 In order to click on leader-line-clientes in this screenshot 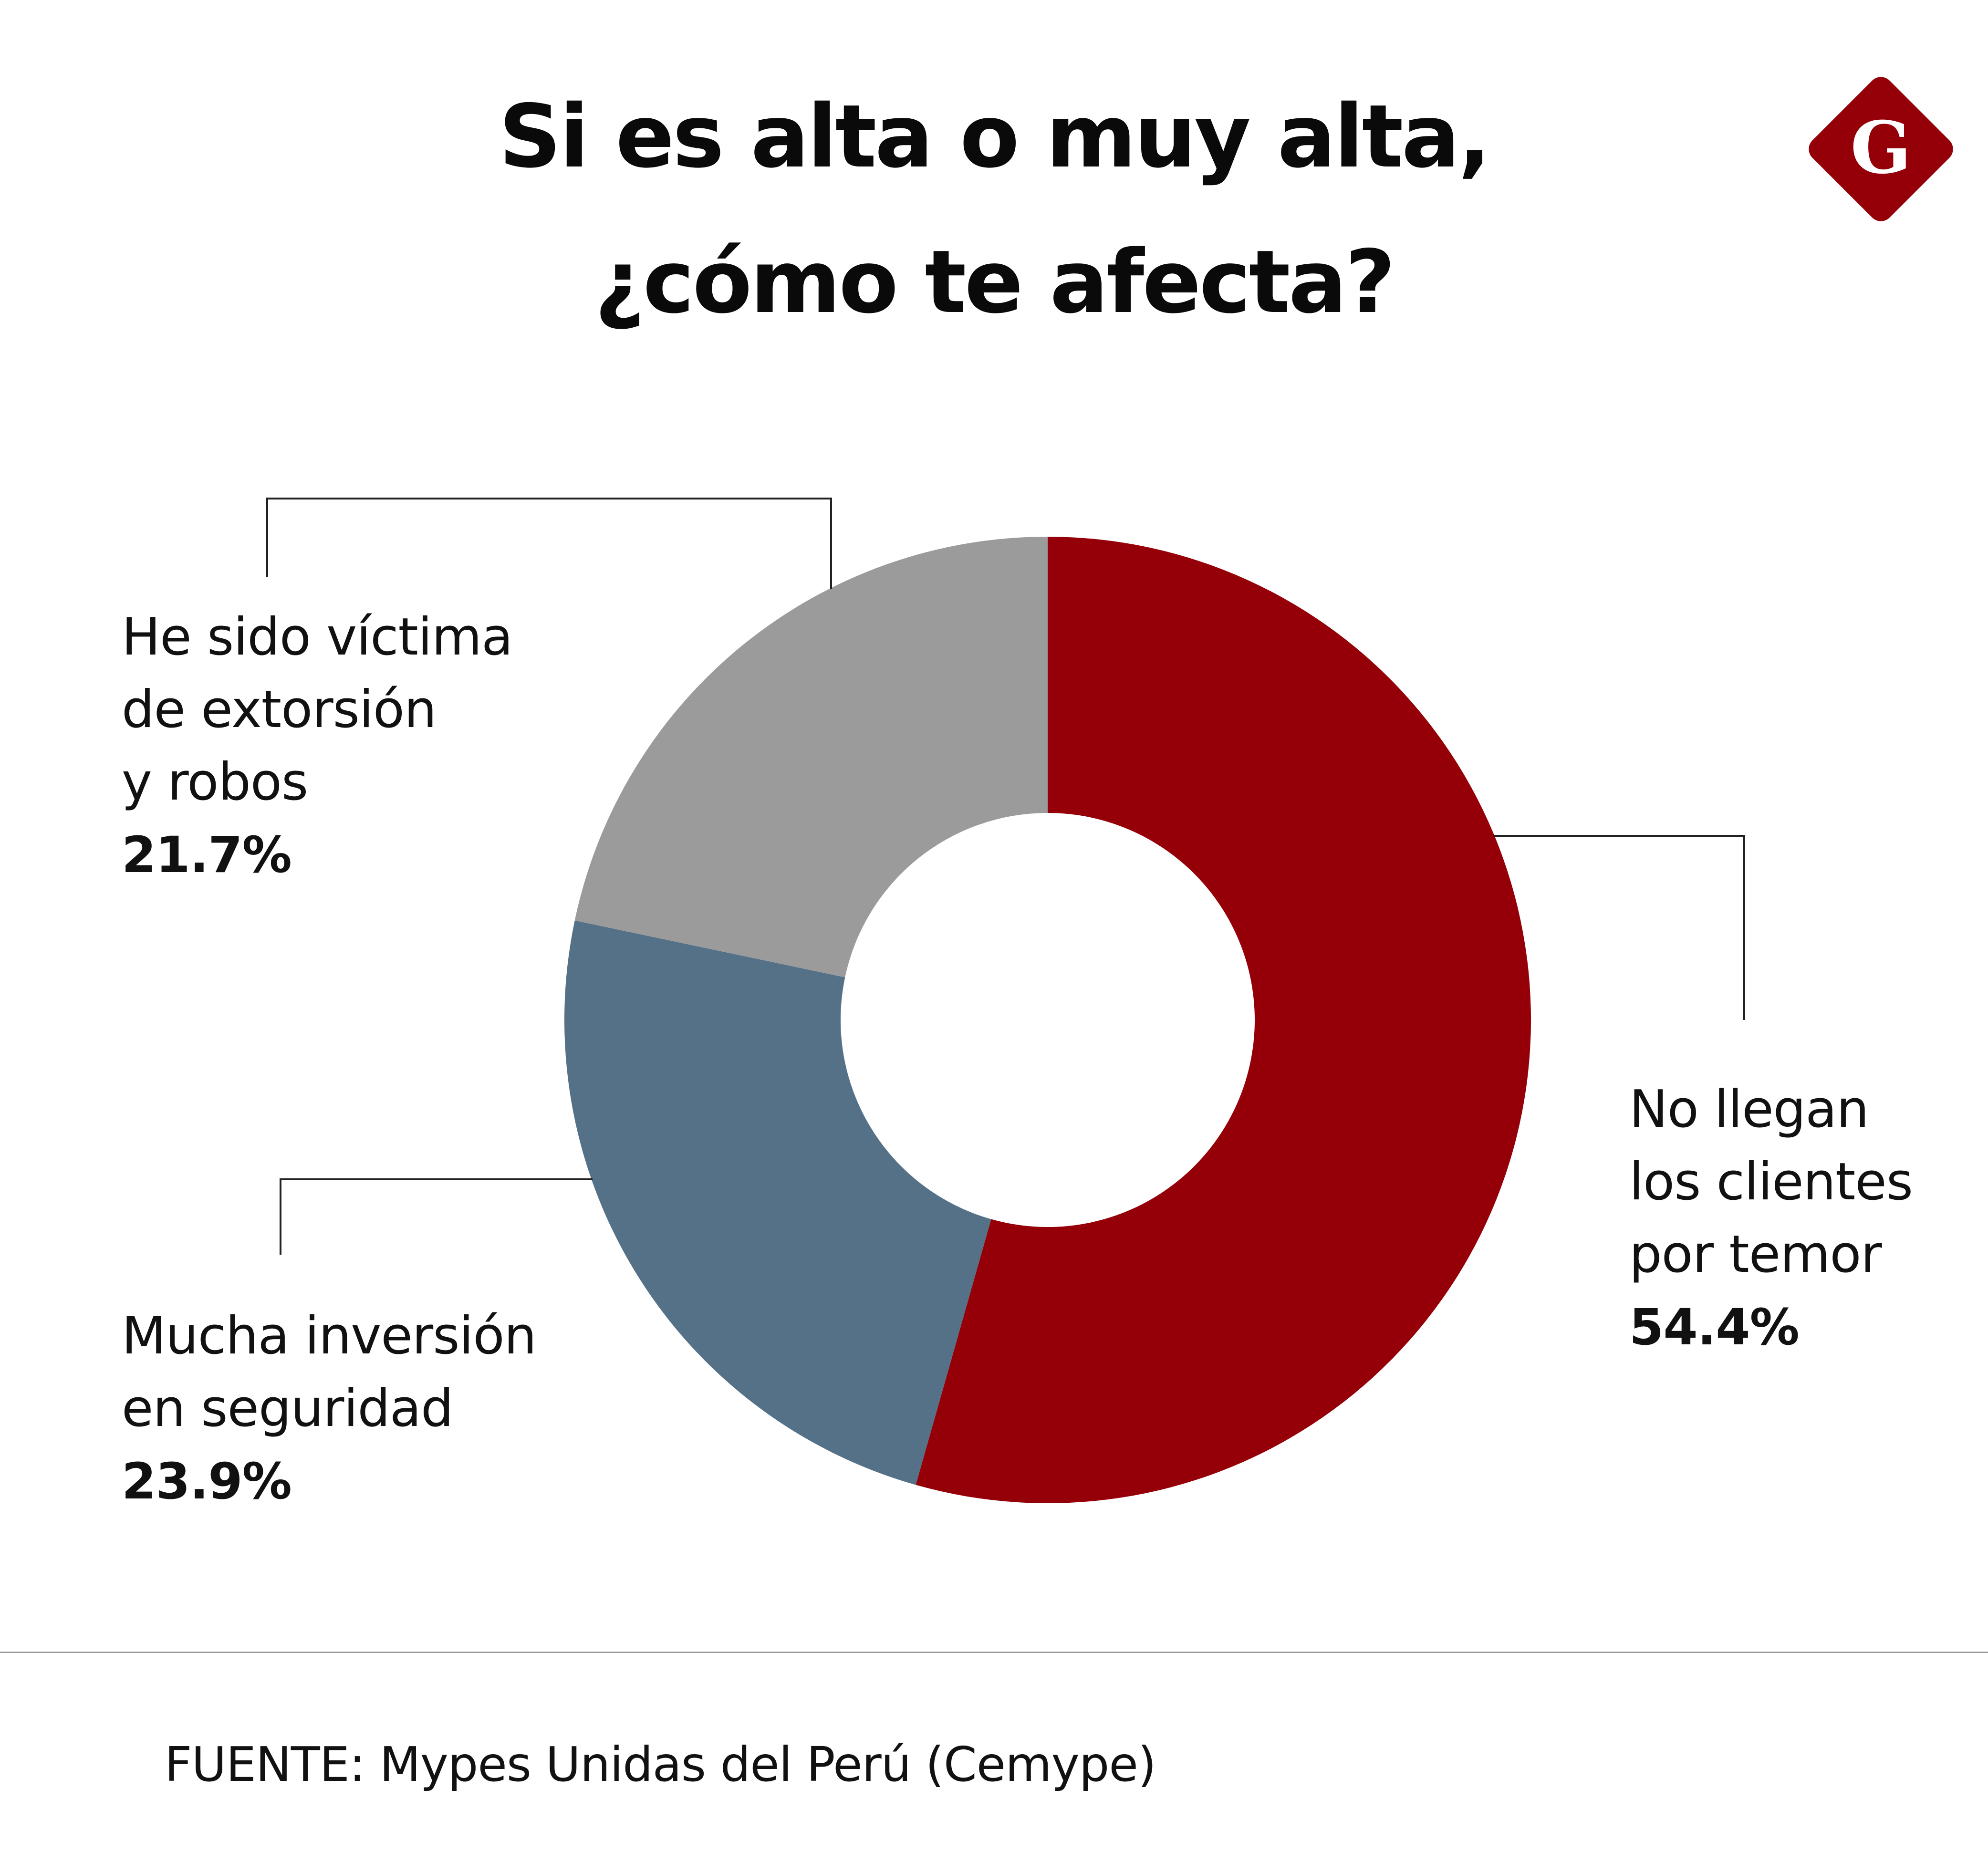, I will do `click(1619, 928)`.